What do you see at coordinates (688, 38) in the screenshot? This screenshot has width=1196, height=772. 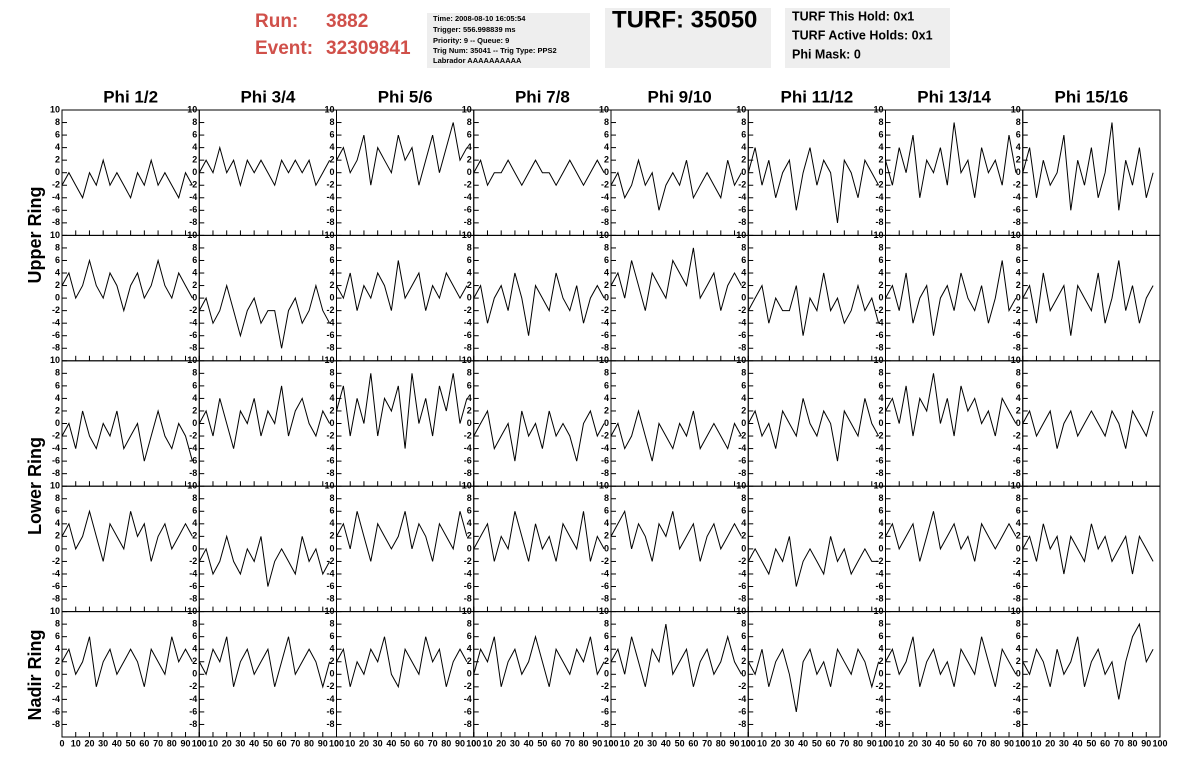 I see `turf-box` at bounding box center [688, 38].